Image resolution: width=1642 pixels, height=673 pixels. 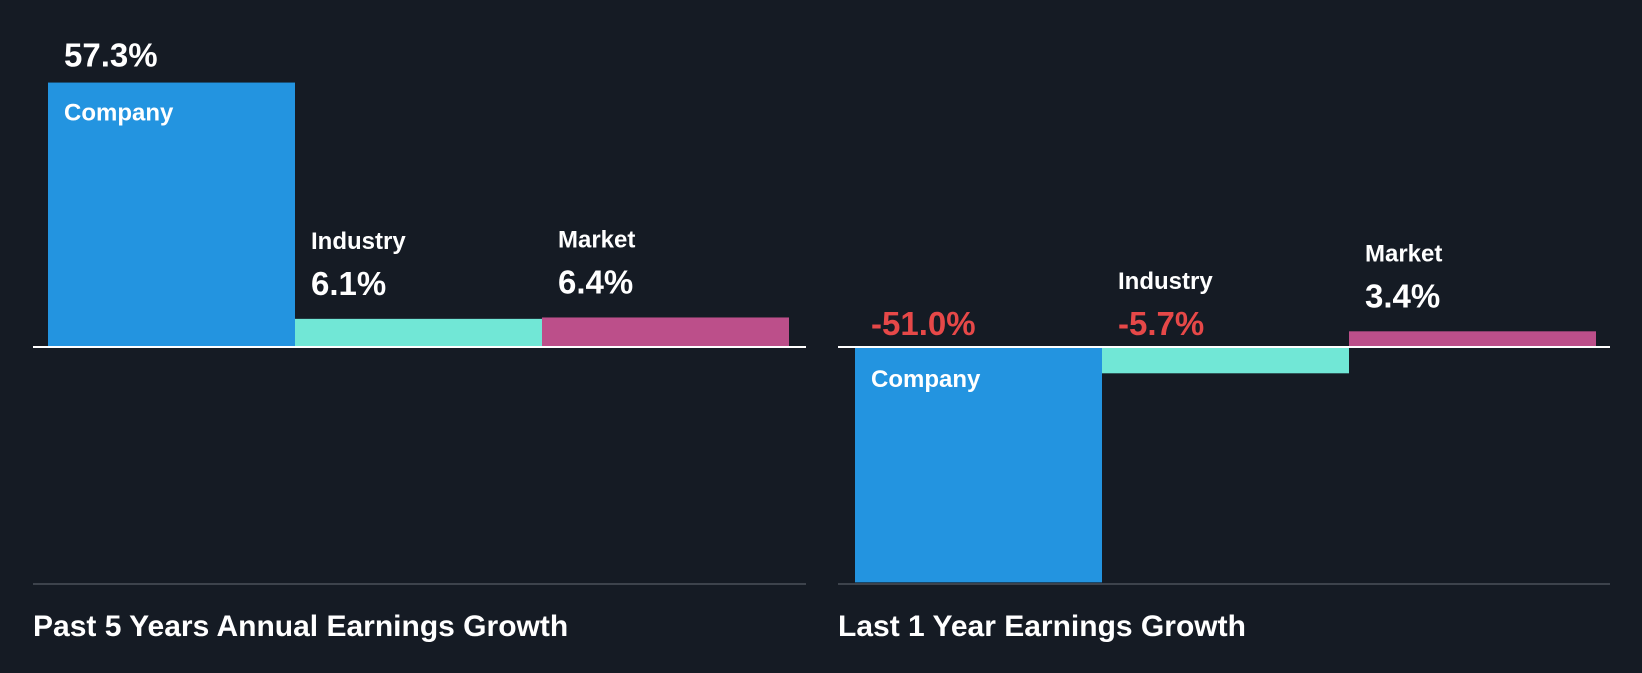 I want to click on chart-title-0: Past 5 Years Annual Earnings Growth, so click(x=300, y=626).